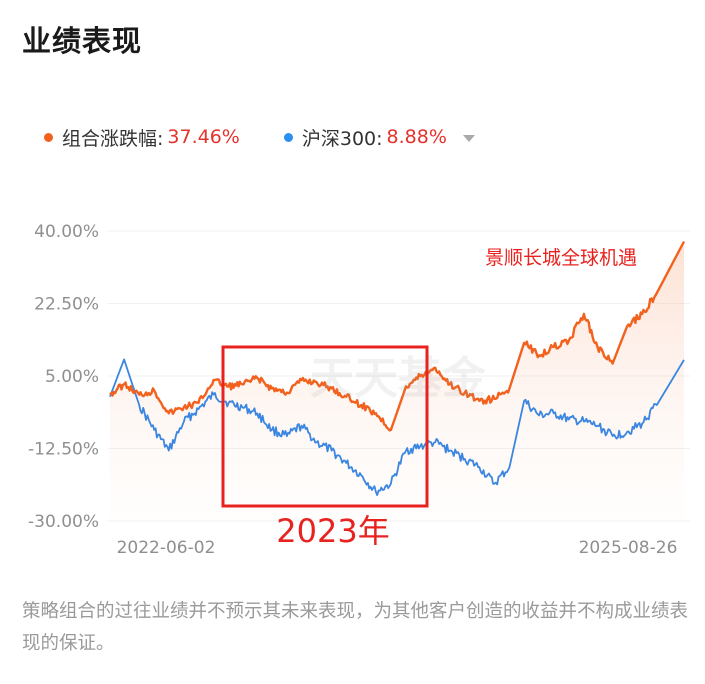 The width and height of the screenshot is (705, 684). I want to click on chevron-down-icon, so click(468, 138).